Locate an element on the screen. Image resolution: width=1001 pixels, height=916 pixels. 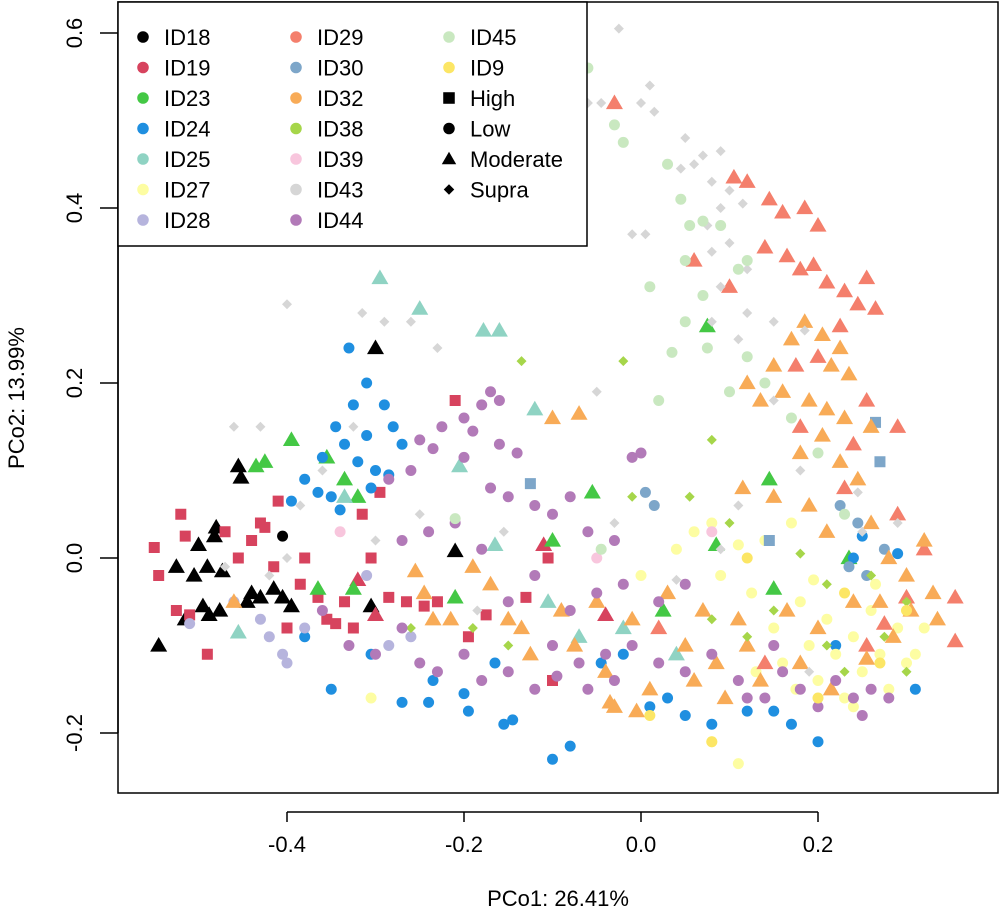
legend-label: High is located at coordinates (492, 98).